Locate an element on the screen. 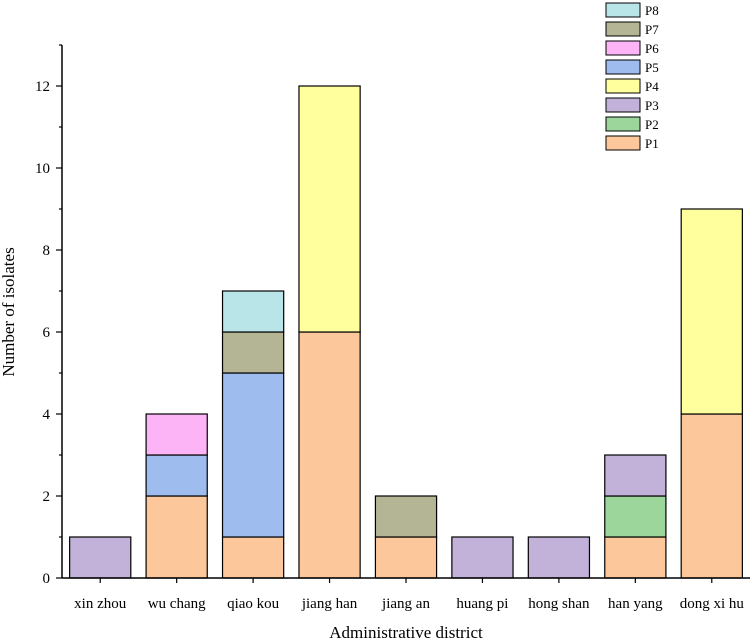  legend-swatch-p3 is located at coordinates (623, 105).